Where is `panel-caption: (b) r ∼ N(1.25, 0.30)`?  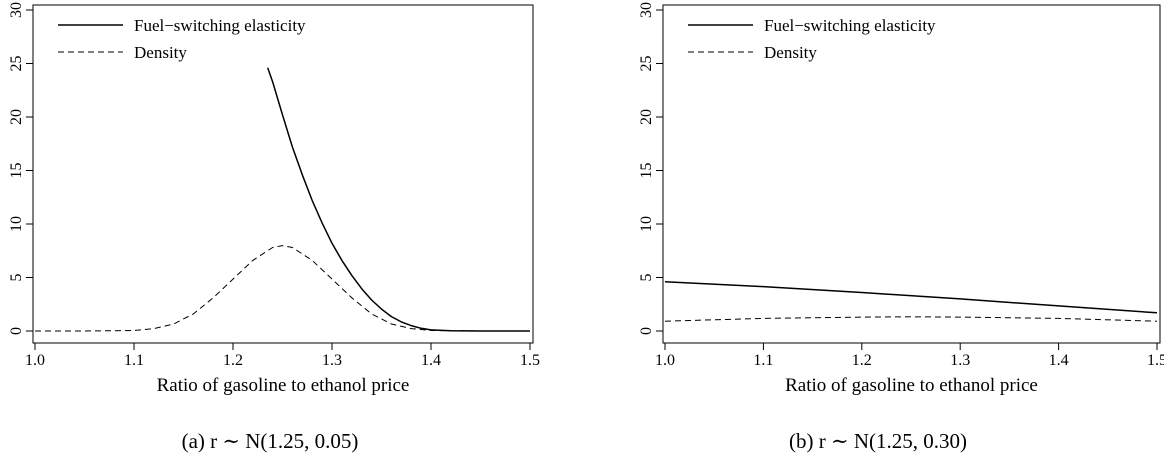 panel-caption: (b) r ∼ N(1.25, 0.30) is located at coordinates (878, 441).